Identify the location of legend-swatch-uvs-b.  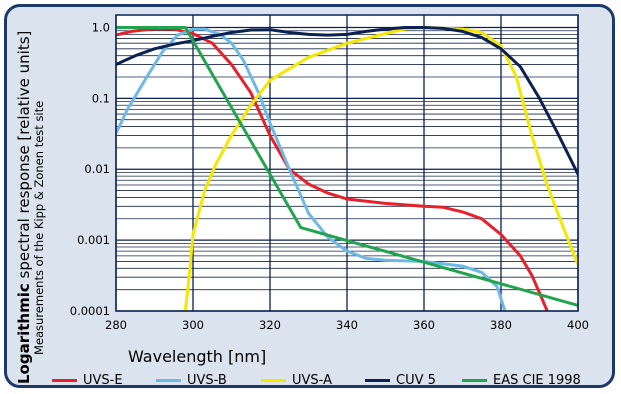
(168, 380).